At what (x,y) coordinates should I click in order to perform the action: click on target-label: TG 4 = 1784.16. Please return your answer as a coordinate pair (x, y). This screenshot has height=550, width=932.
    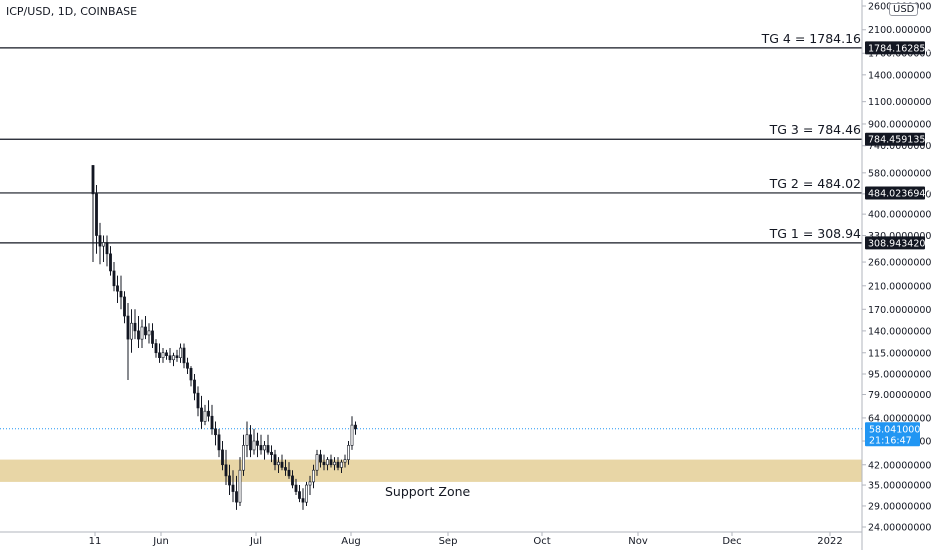
    Looking at the image, I should click on (811, 38).